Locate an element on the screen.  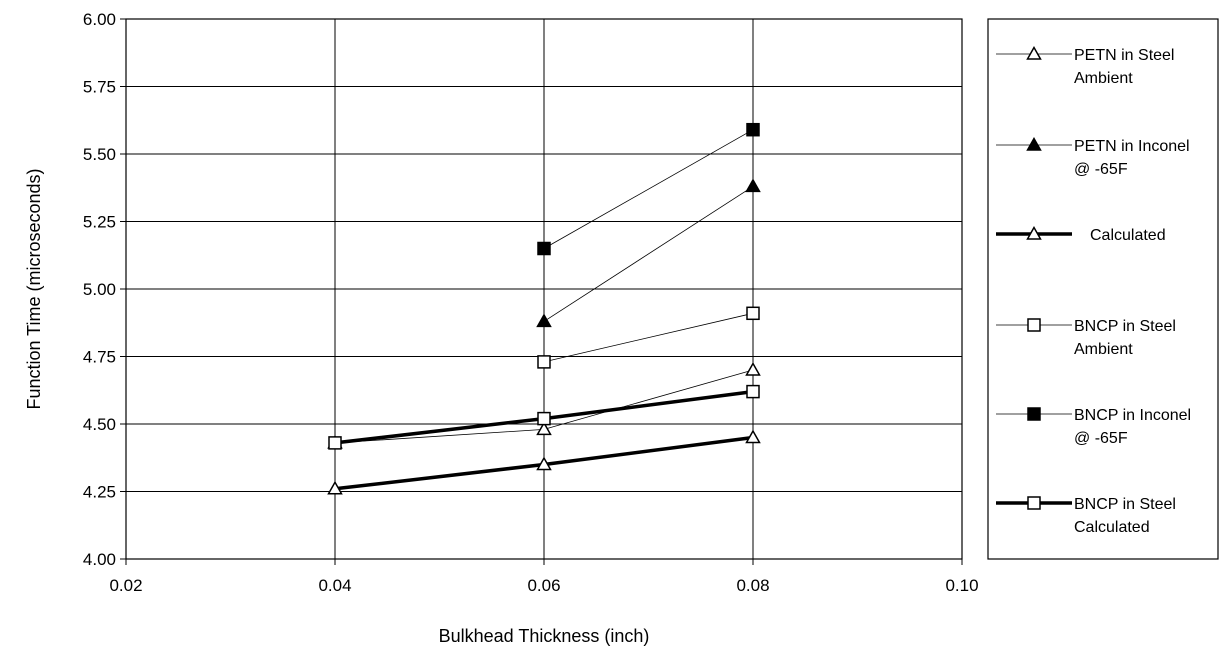
legend-entry: BNCP in Steel Ambient is located at coordinates (1086, 338).